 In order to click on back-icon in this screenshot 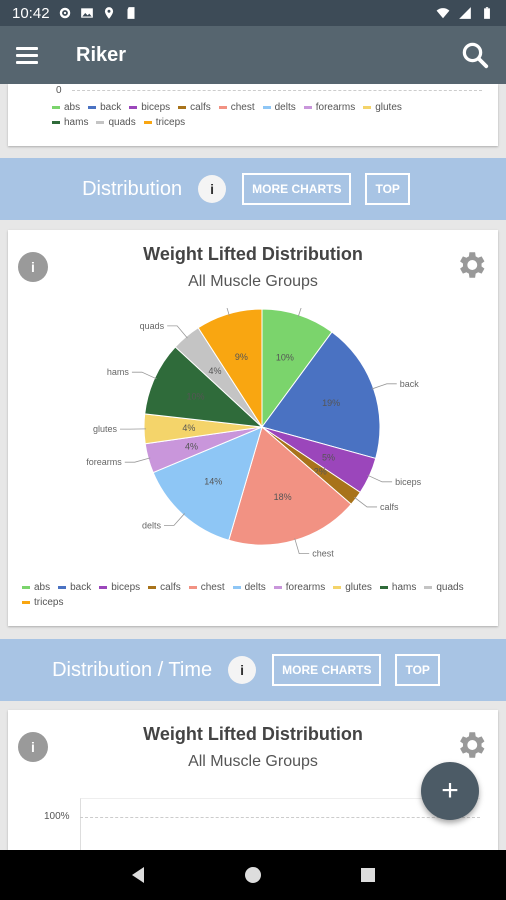, I will do `click(138, 875)`.